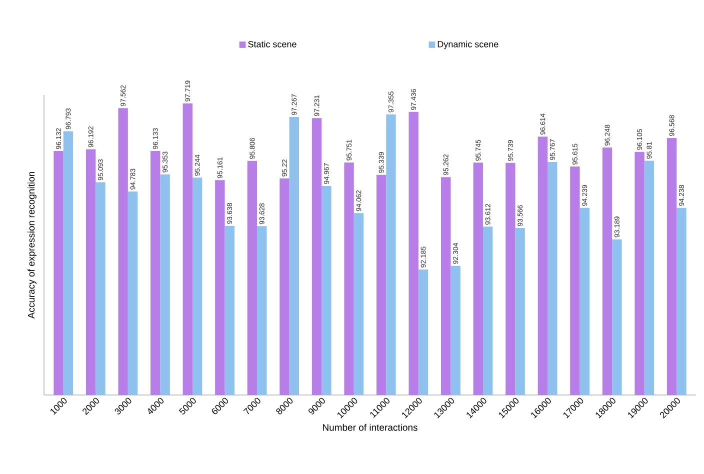 The width and height of the screenshot is (704, 474). Describe the element at coordinates (370, 427) in the screenshot. I see `x-axis-title: Number of interactions` at that location.